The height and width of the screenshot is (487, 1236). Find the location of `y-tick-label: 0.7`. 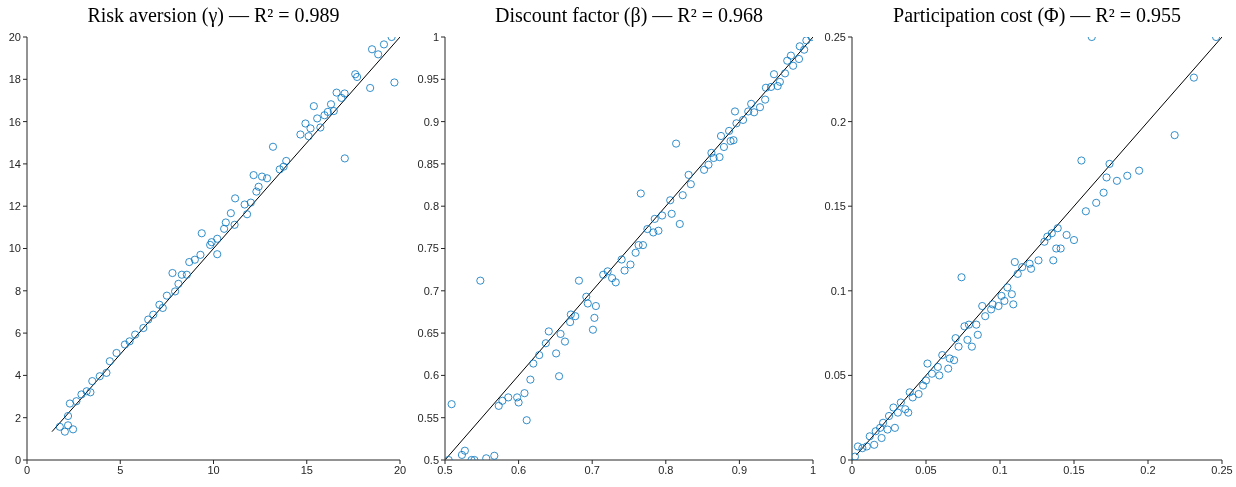

y-tick-label: 0.7 is located at coordinates (431, 290).